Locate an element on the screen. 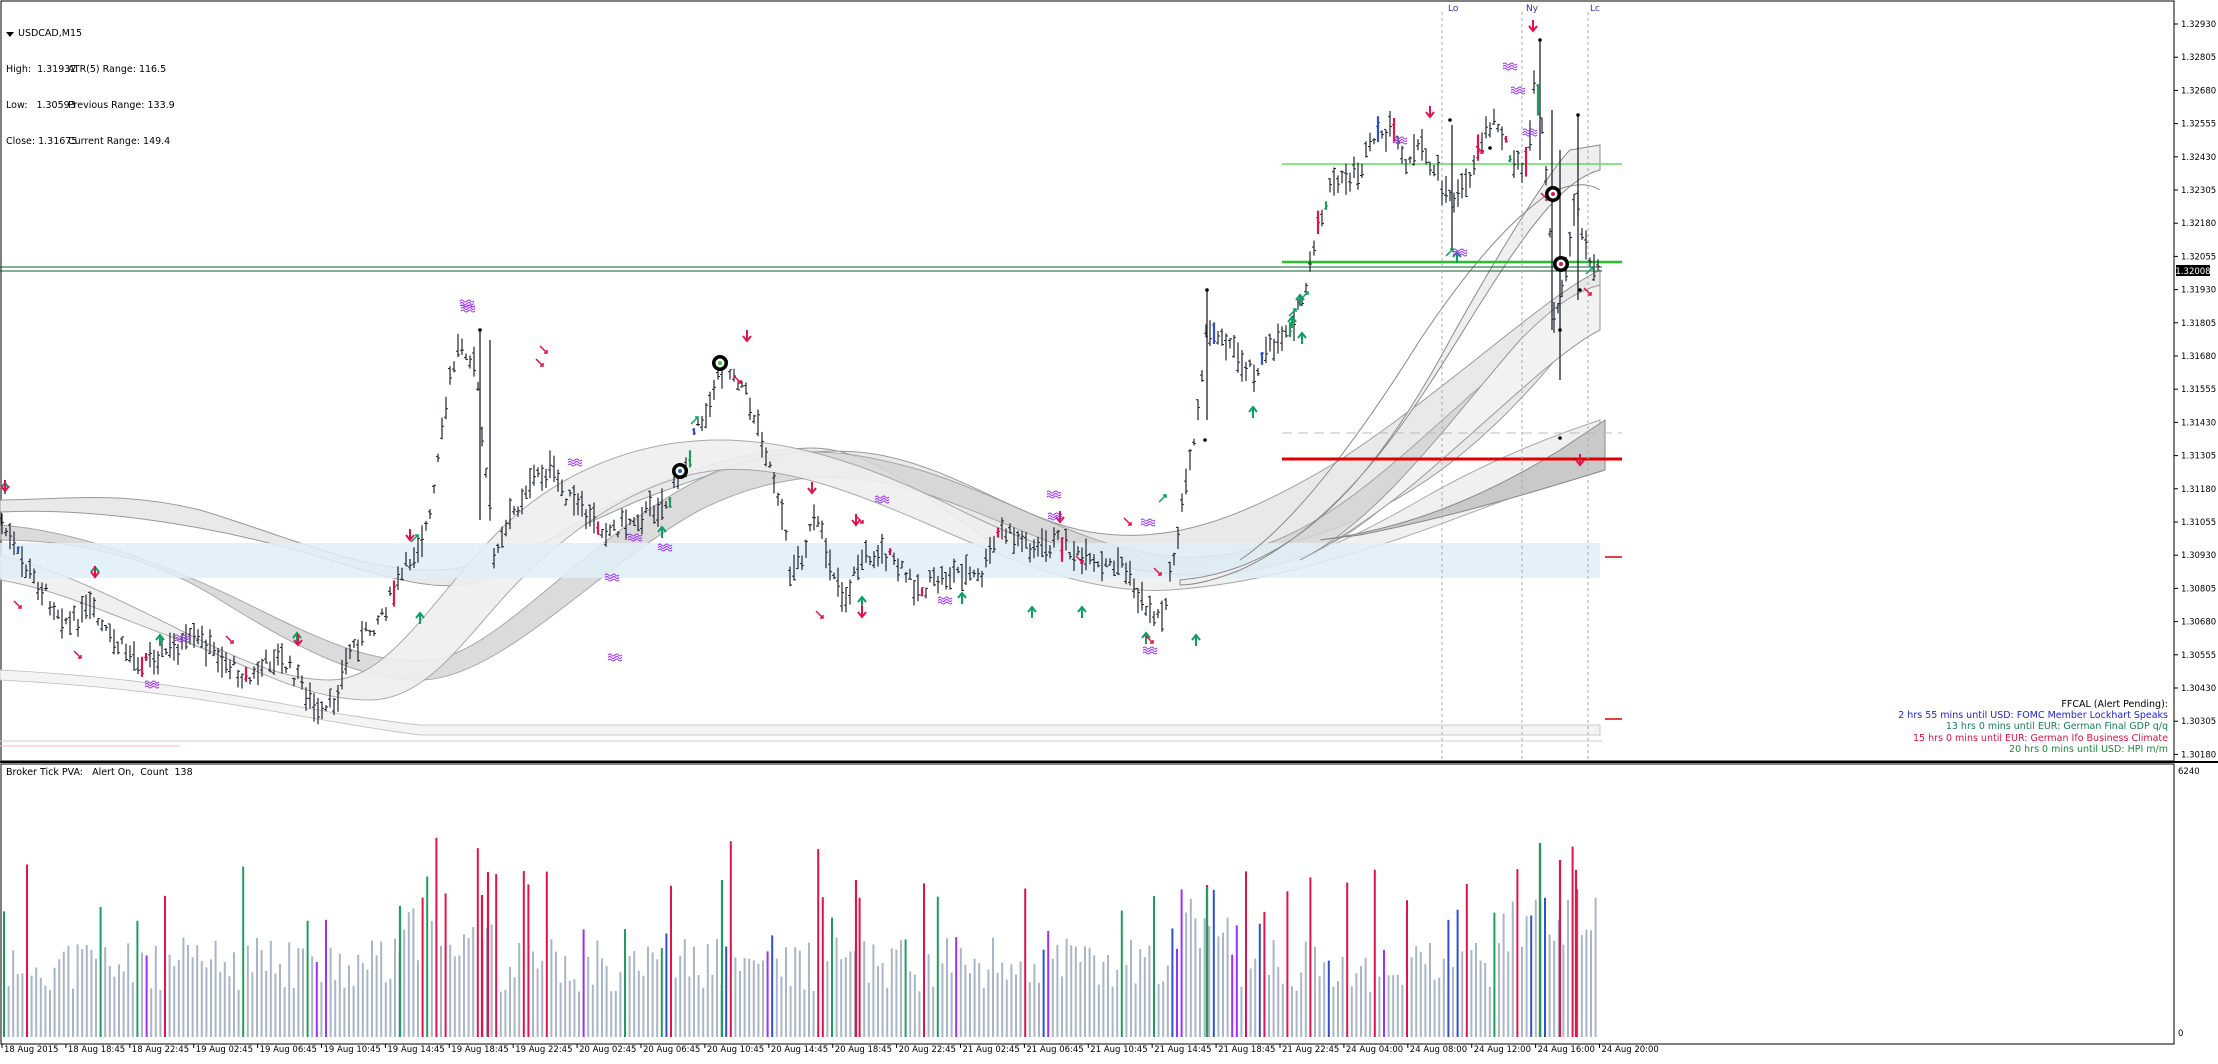 This screenshot has width=2218, height=1064. time-label: 24 Aug 08:00 is located at coordinates (1438, 1050).